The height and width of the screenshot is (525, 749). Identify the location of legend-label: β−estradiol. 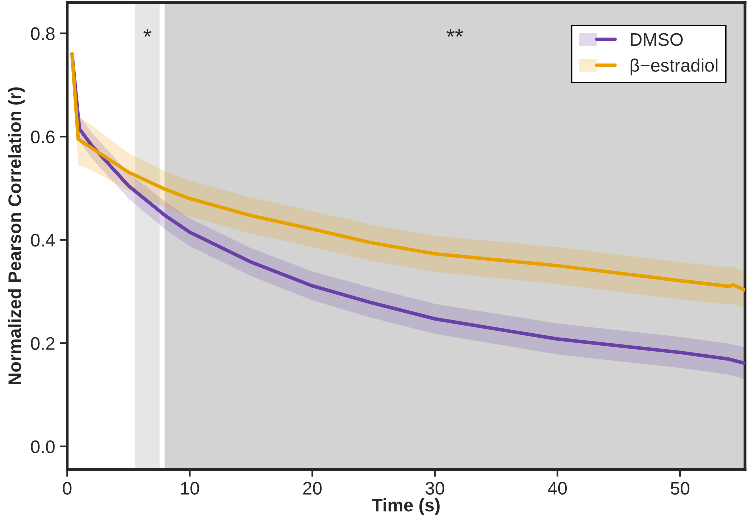
(674, 67).